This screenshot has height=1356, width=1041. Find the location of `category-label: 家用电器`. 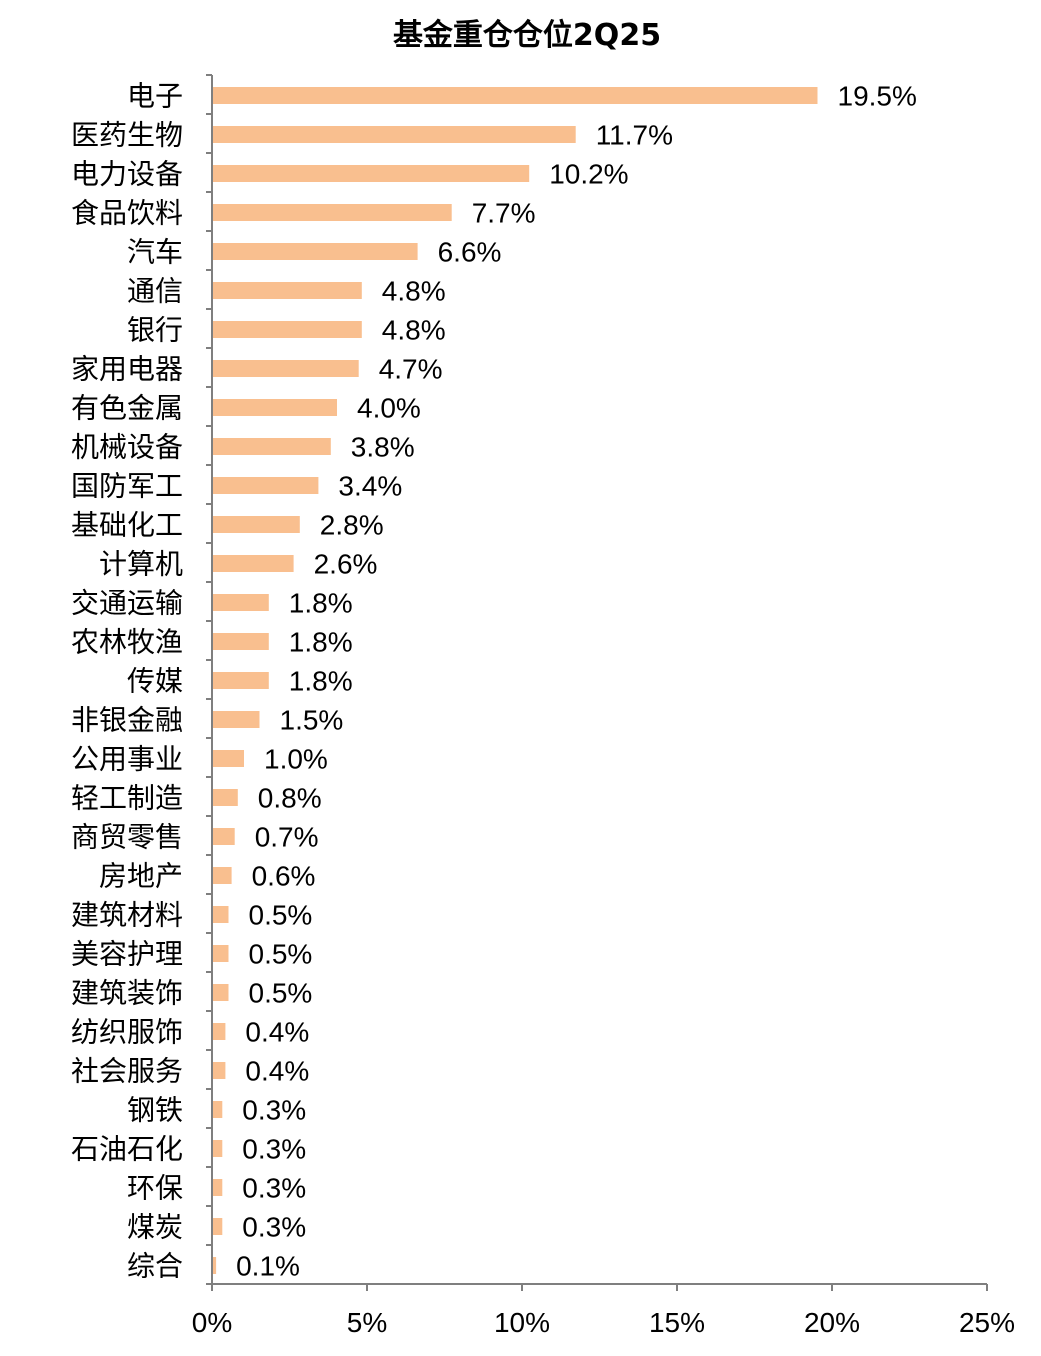

category-label: 家用电器 is located at coordinates (127, 369).